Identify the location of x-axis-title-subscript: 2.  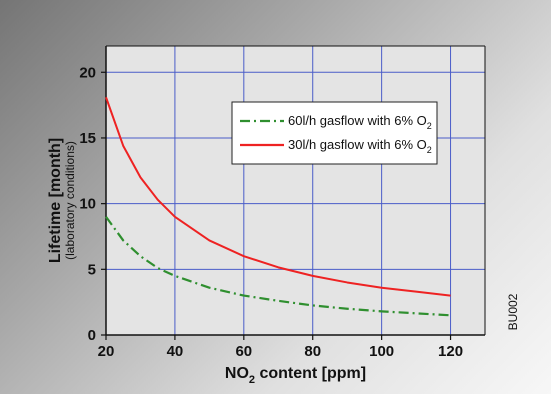
(252, 380).